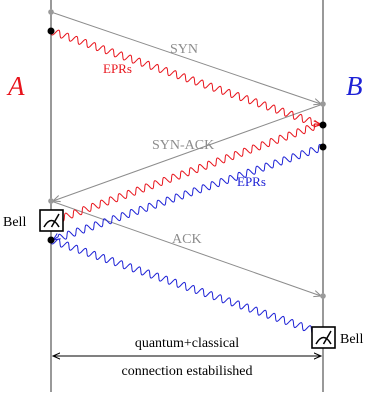 Image resolution: width=367 pixels, height=399 pixels. I want to click on connection-line1: quantum+classical, so click(187, 343).